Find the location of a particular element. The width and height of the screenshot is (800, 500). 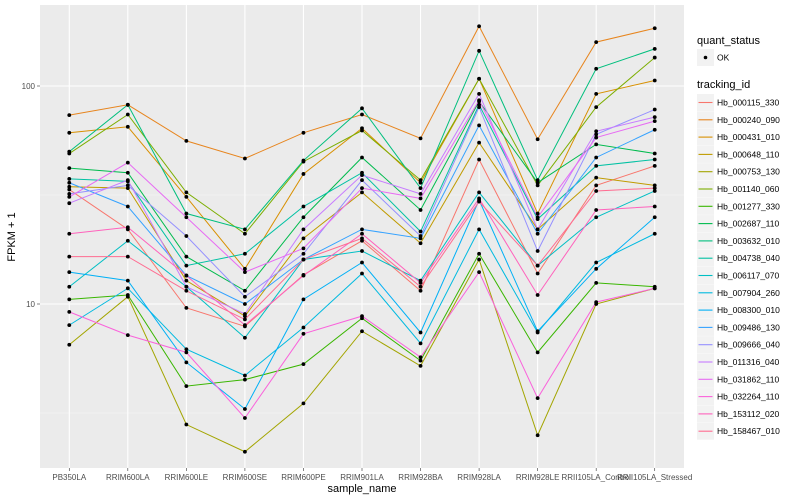

x-tick-label: RRIM928LA is located at coordinates (479, 477).